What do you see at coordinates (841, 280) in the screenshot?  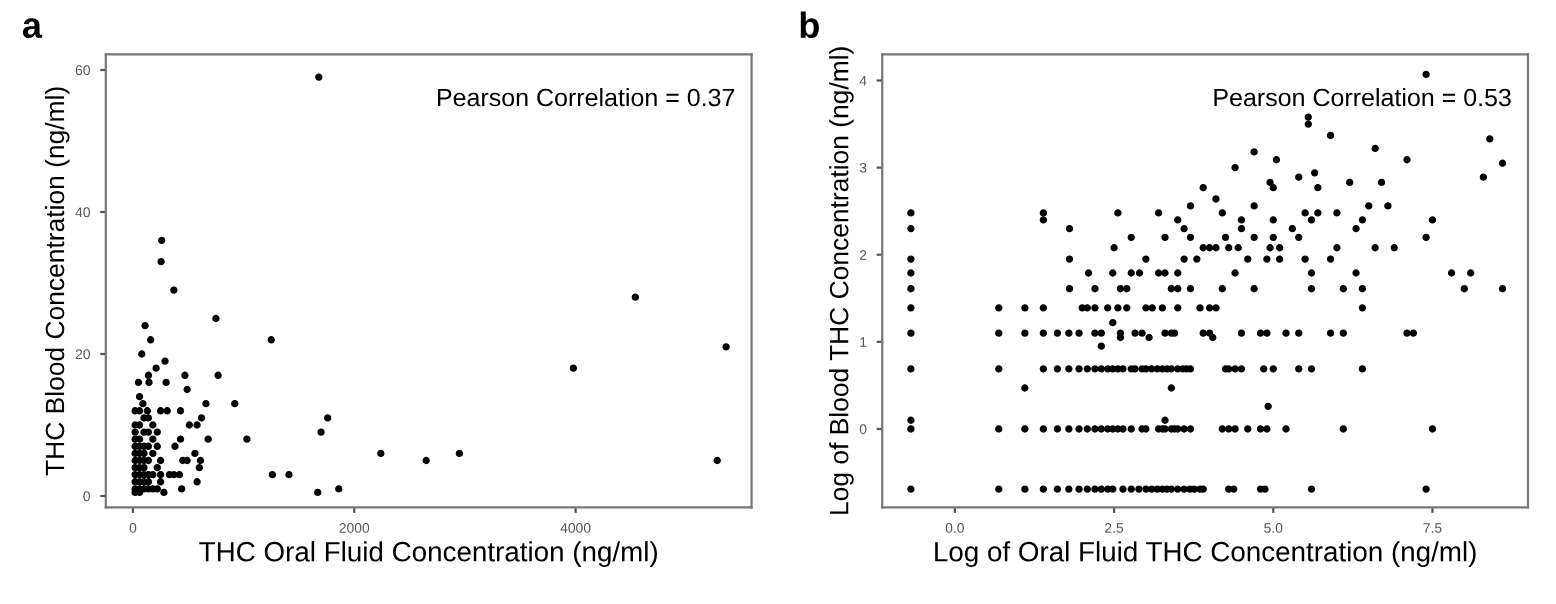 I see `y-axis-title: Log of Blood THC Concentration (ng/ml)` at bounding box center [841, 280].